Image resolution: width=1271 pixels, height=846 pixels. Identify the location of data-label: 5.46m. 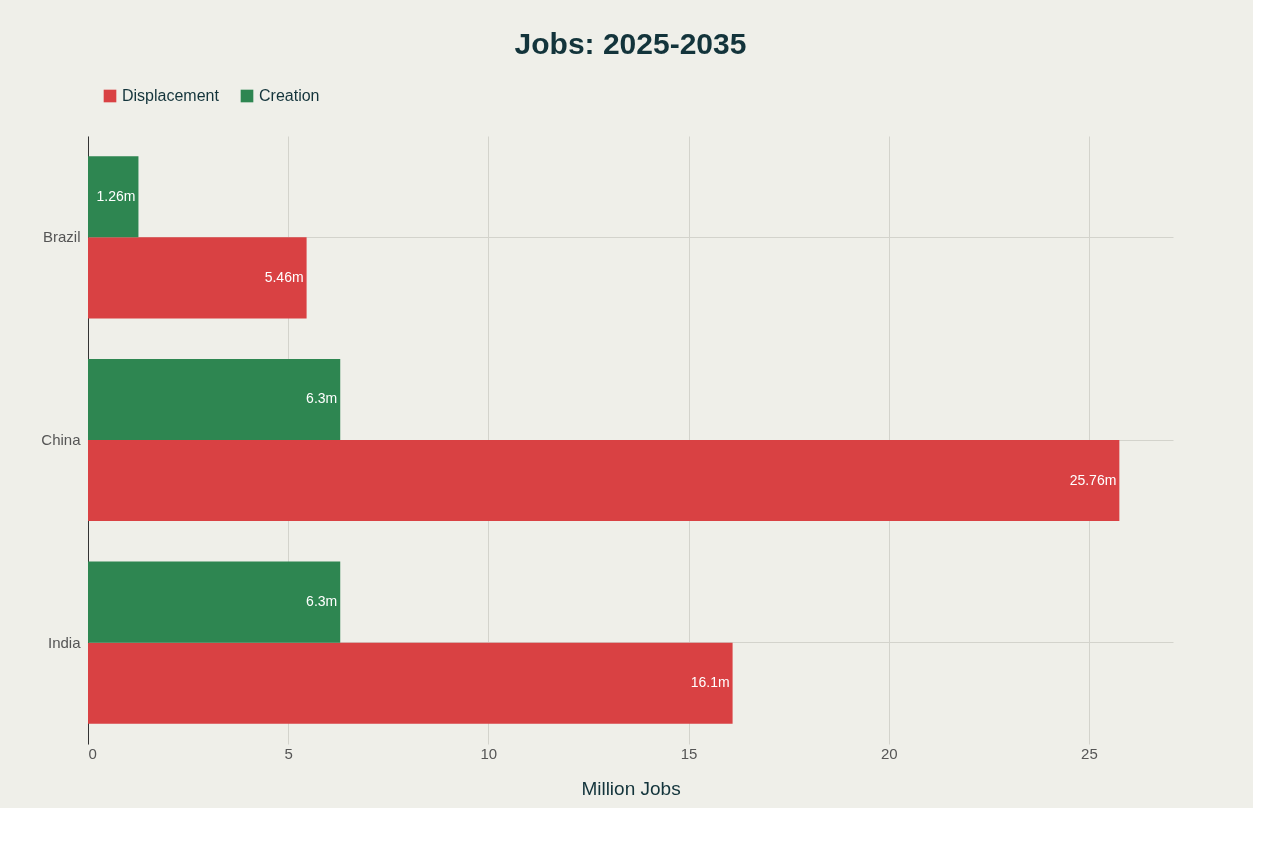
(284, 276).